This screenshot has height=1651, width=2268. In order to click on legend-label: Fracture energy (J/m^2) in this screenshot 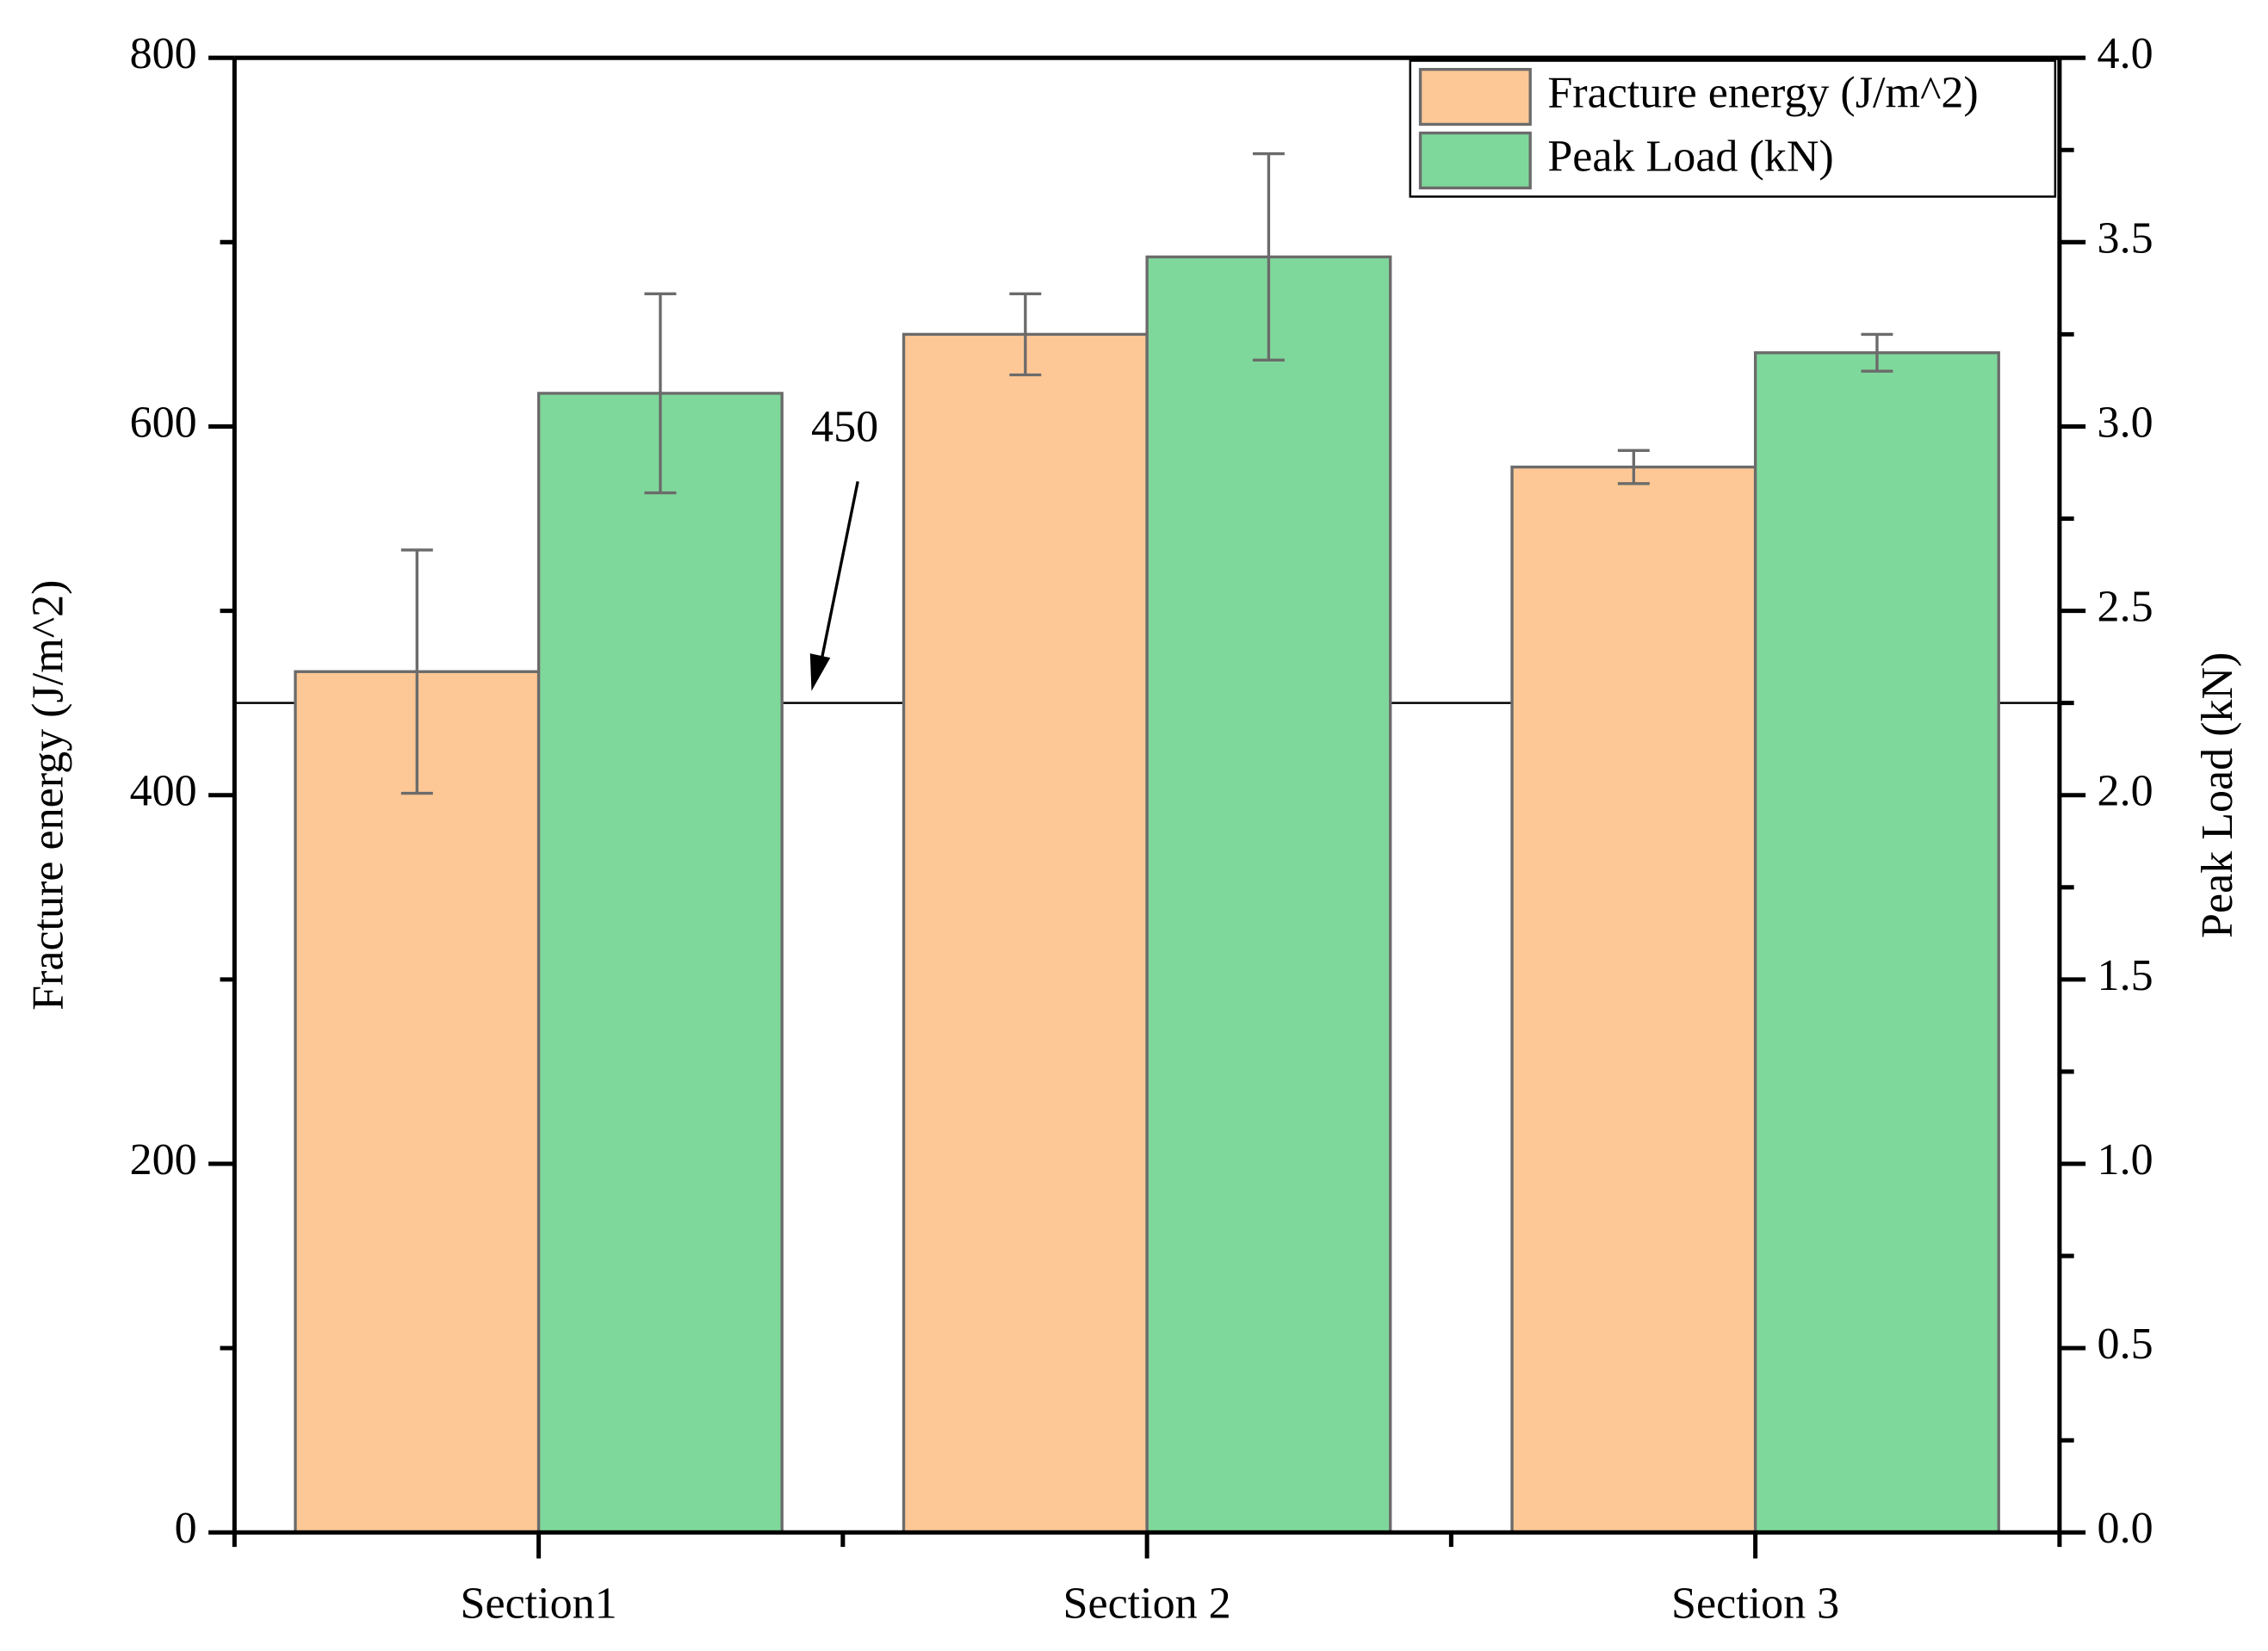, I will do `click(1762, 93)`.